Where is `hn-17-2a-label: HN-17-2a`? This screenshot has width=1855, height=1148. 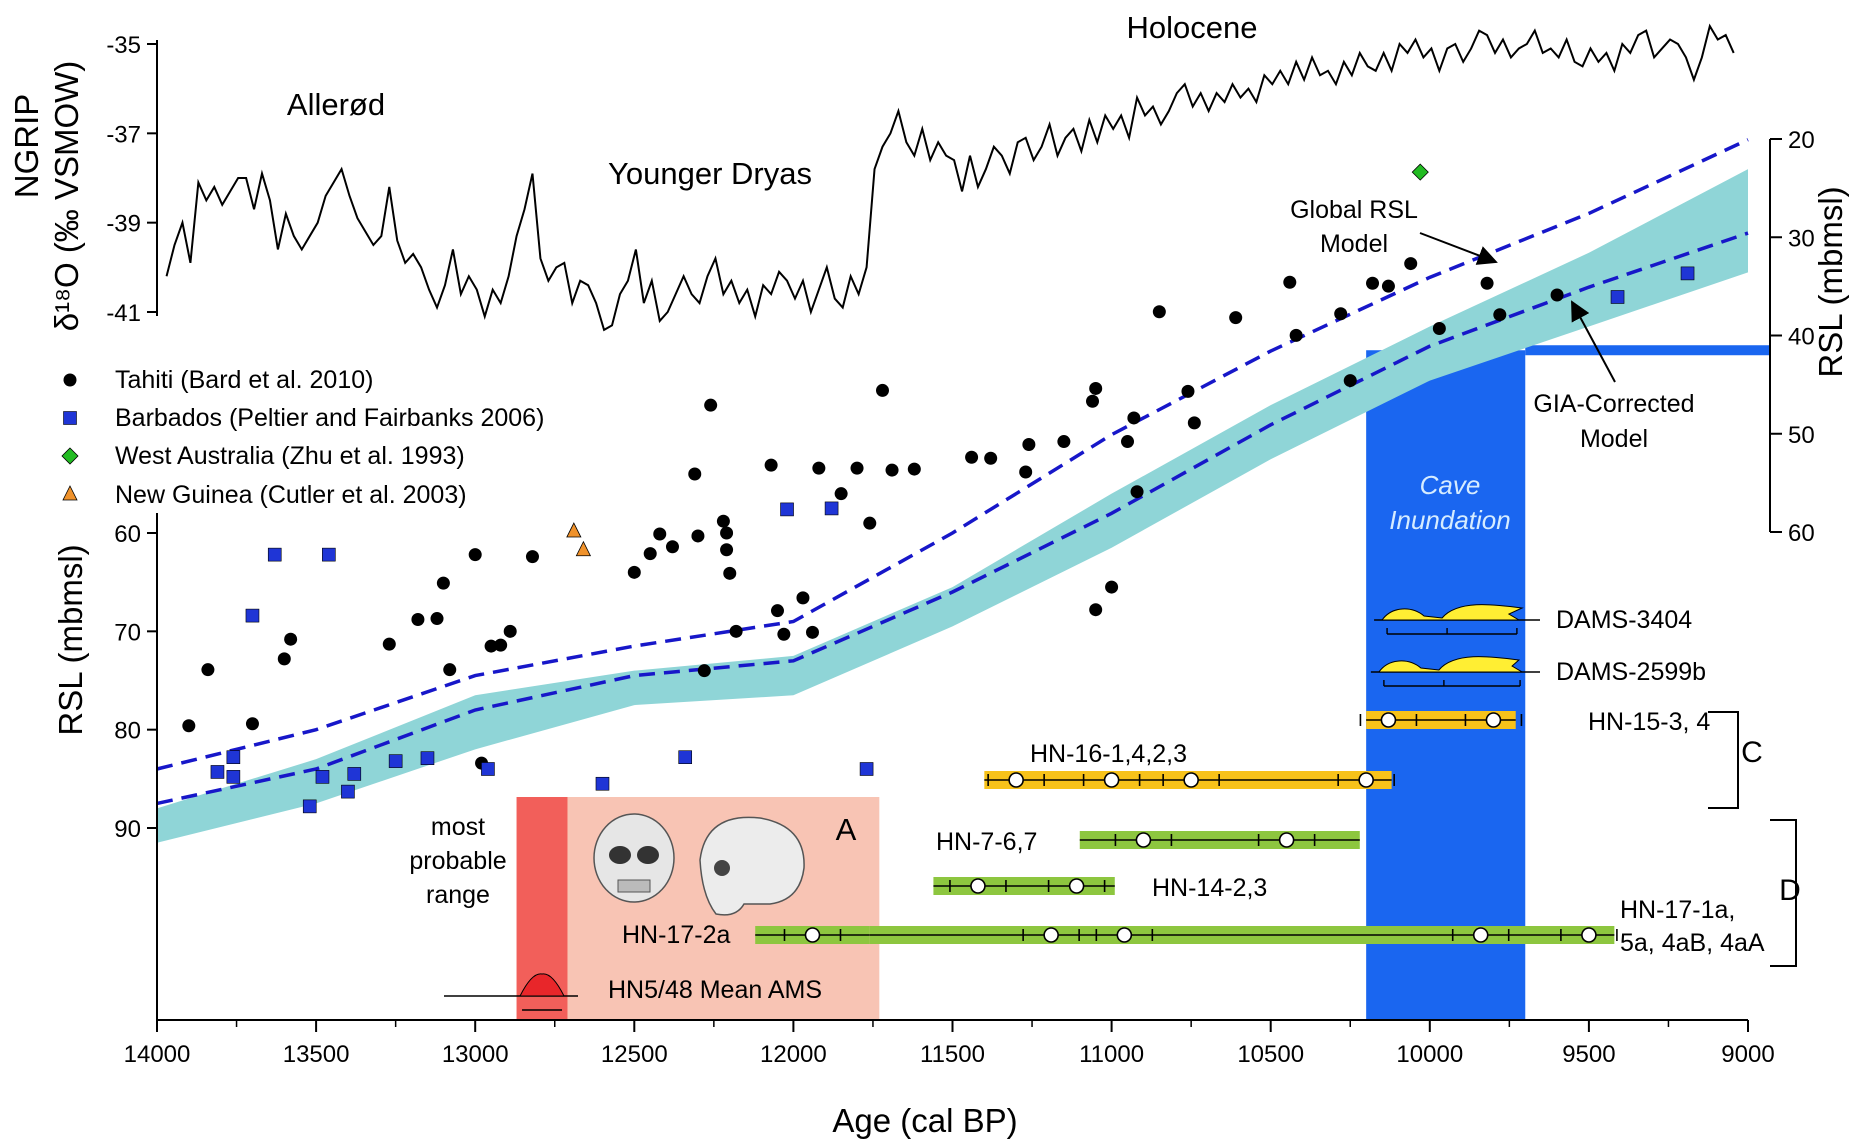
hn-17-2a-label: HN-17-2a is located at coordinates (676, 935).